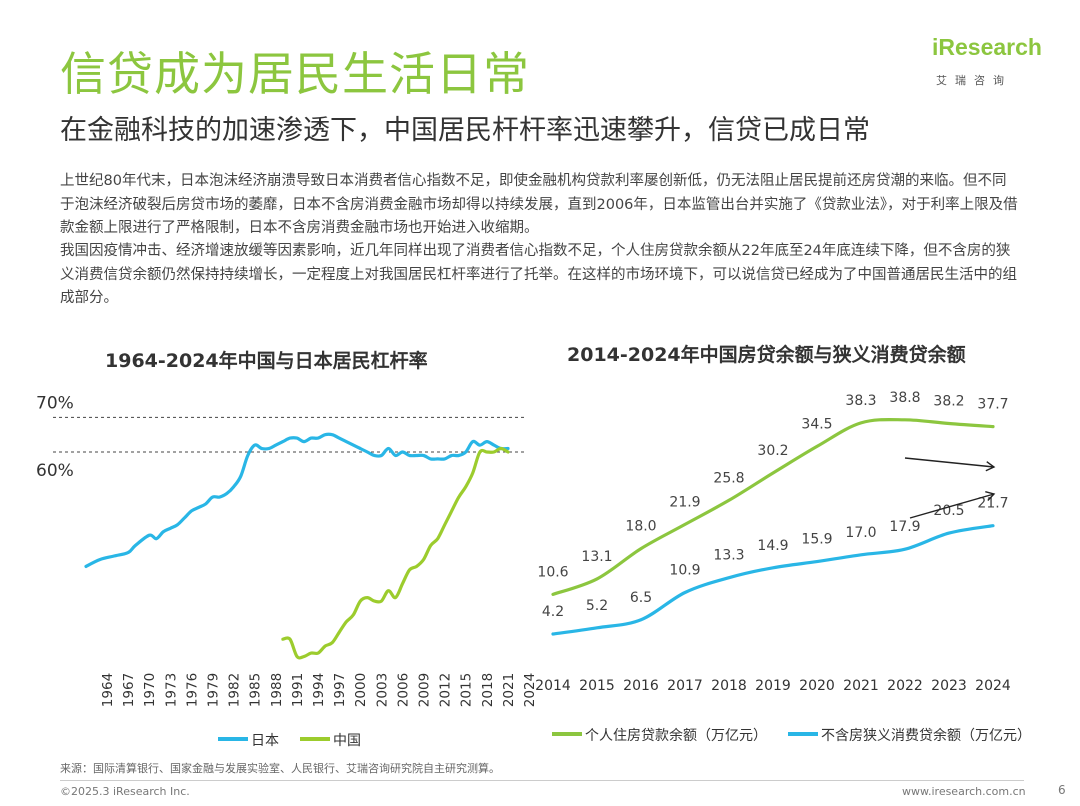 The image size is (1080, 806). What do you see at coordinates (214, 690) in the screenshot?
I see `x-tick-label-1979: 1979` at bounding box center [214, 690].